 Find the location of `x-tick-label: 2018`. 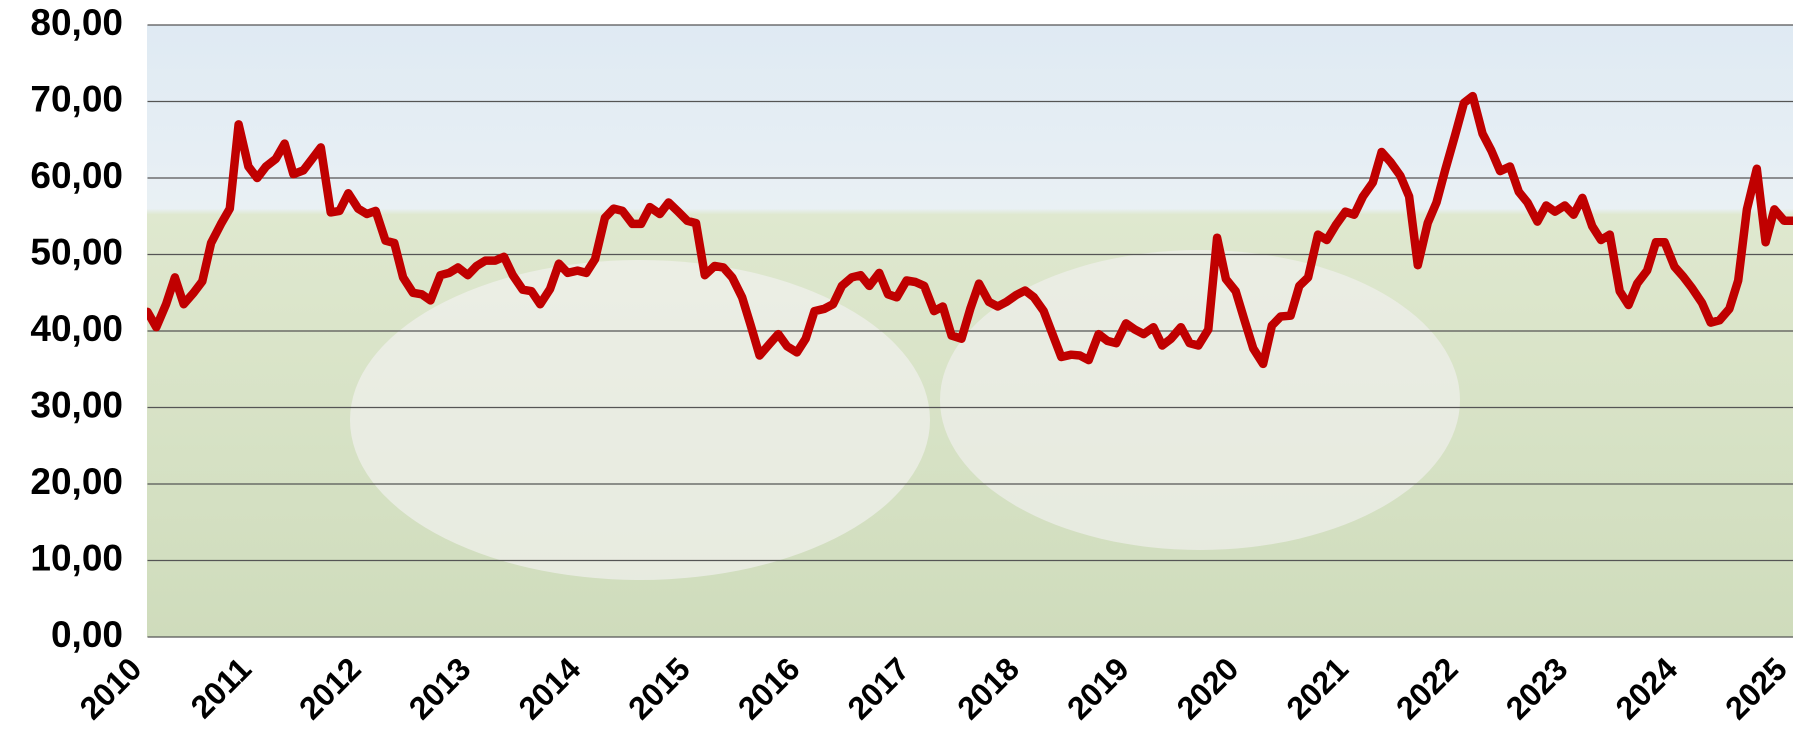

x-tick-label: 2018 is located at coordinates (988, 688).